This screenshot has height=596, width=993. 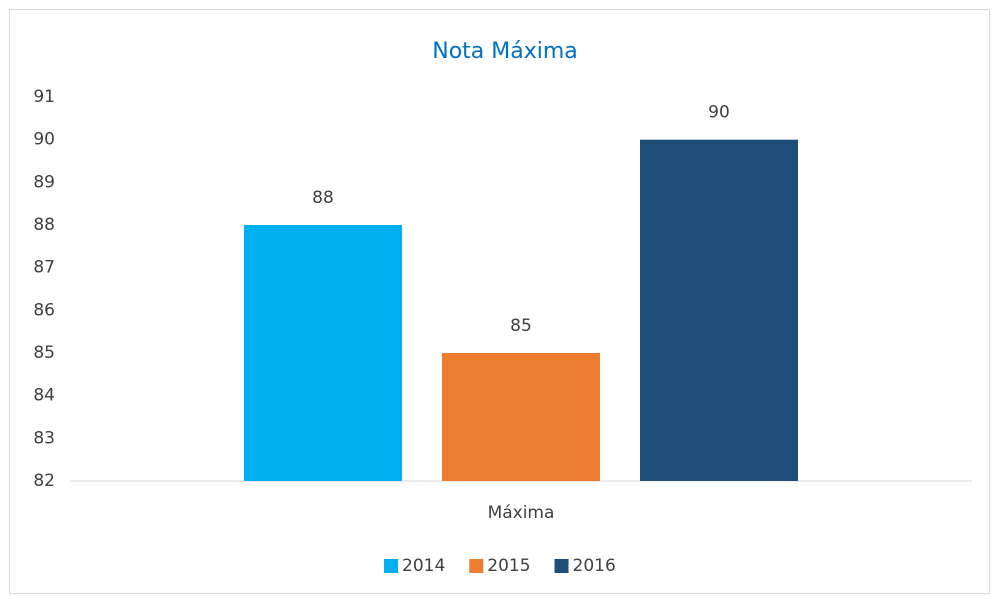 I want to click on data-label: 90, so click(x=719, y=113).